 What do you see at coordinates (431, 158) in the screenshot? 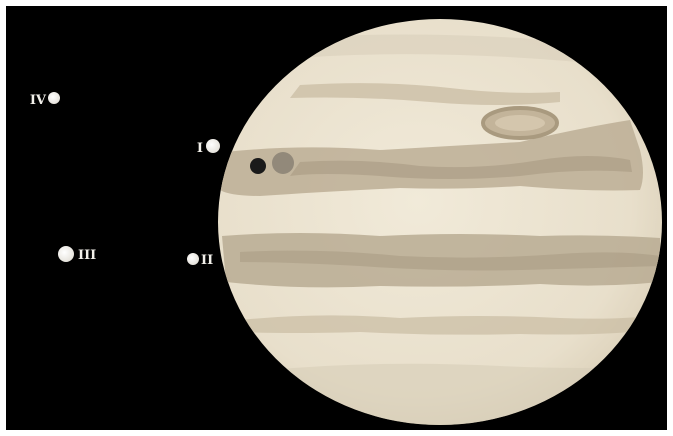
I see `north-equatorial-belt` at bounding box center [431, 158].